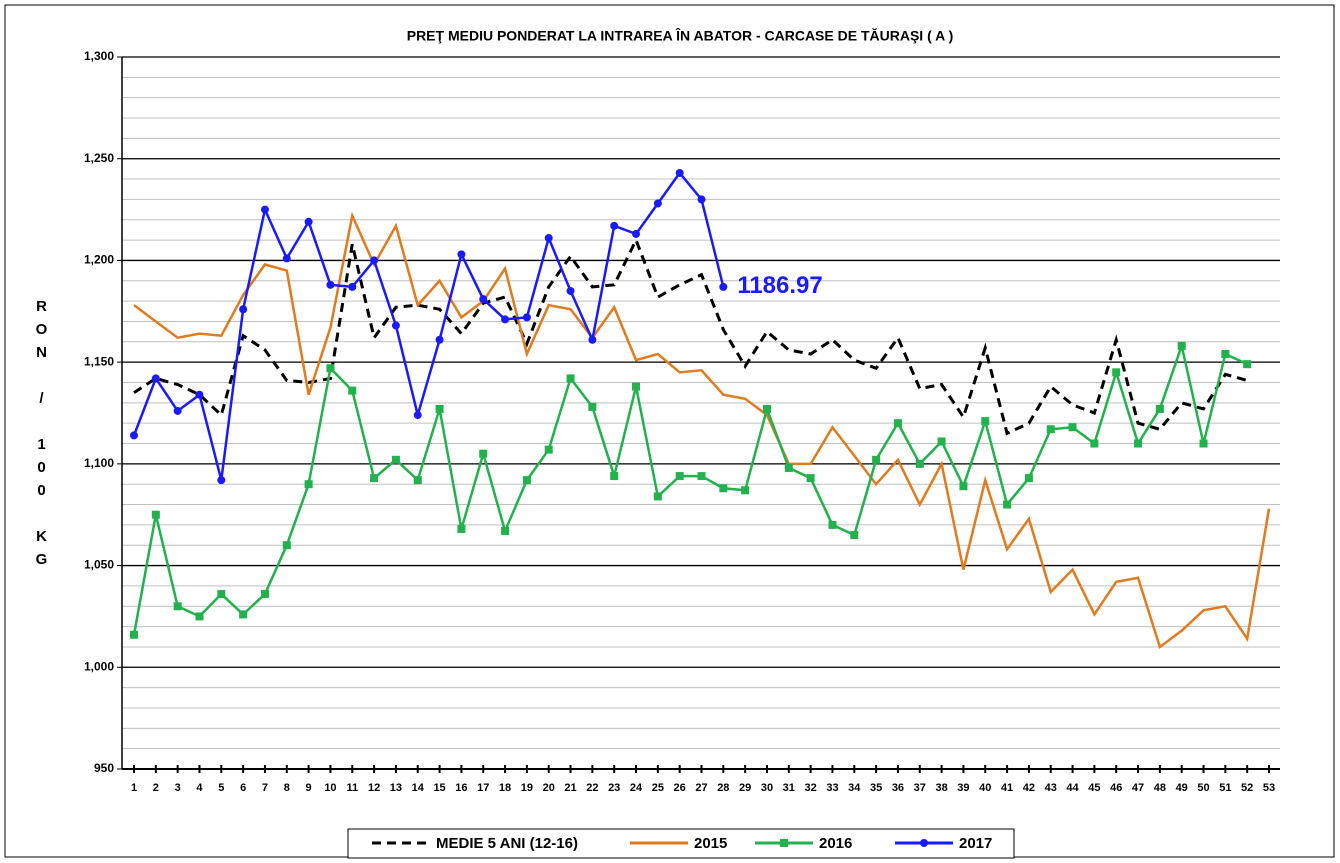  Describe the element at coordinates (41, 436) in the screenshot. I see `y-axis-label: RON / 100 KG` at that location.